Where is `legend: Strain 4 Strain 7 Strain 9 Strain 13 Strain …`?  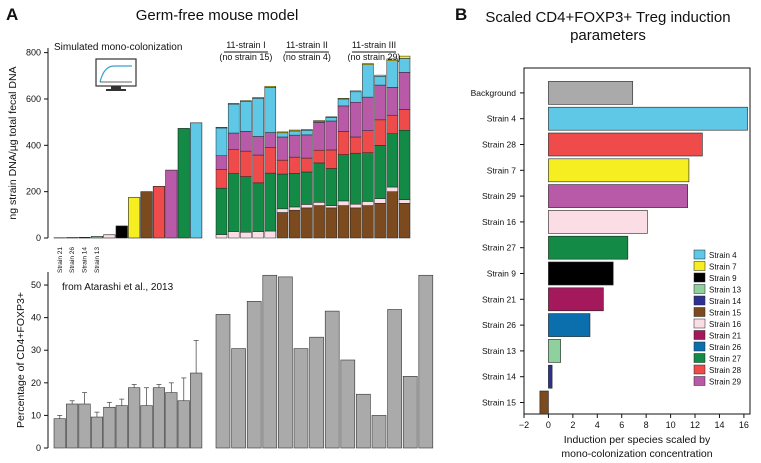 legend: Strain 4 Strain 7 Strain 9 Strain 13 Strain … is located at coordinates (717, 318).